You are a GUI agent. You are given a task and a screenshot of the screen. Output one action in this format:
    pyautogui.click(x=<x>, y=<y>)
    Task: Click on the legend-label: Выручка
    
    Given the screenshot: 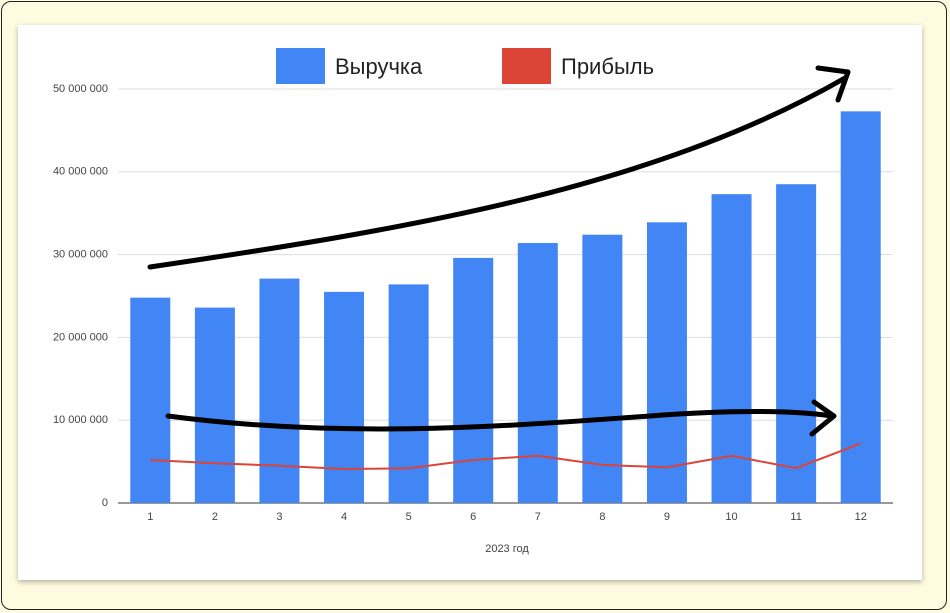 What is the action you would take?
    pyautogui.click(x=379, y=66)
    